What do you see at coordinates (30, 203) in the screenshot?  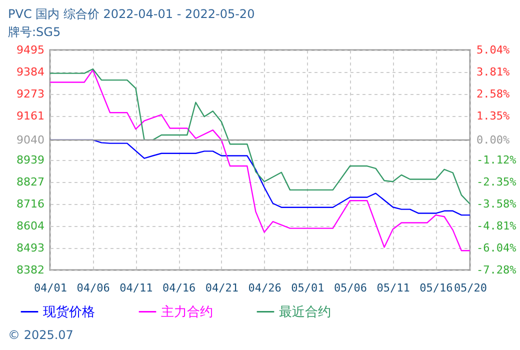 I see `y-tick-label: 8716` at bounding box center [30, 203].